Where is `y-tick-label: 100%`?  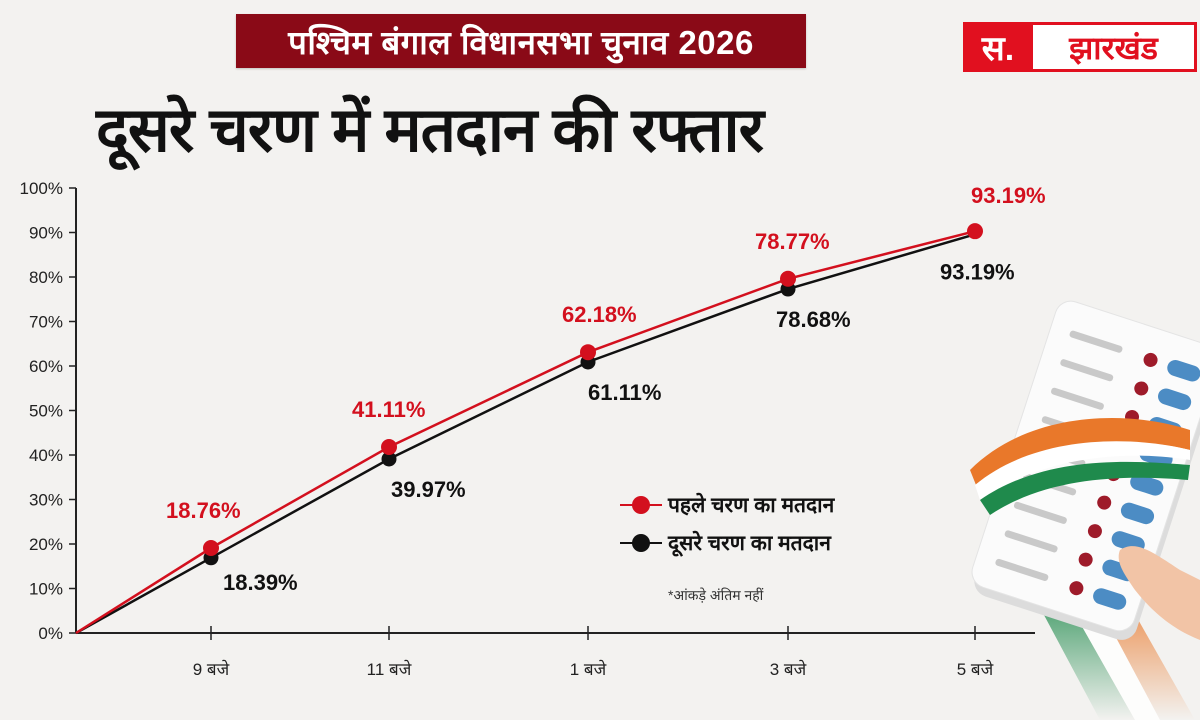
y-tick-label: 100% is located at coordinates (41, 188).